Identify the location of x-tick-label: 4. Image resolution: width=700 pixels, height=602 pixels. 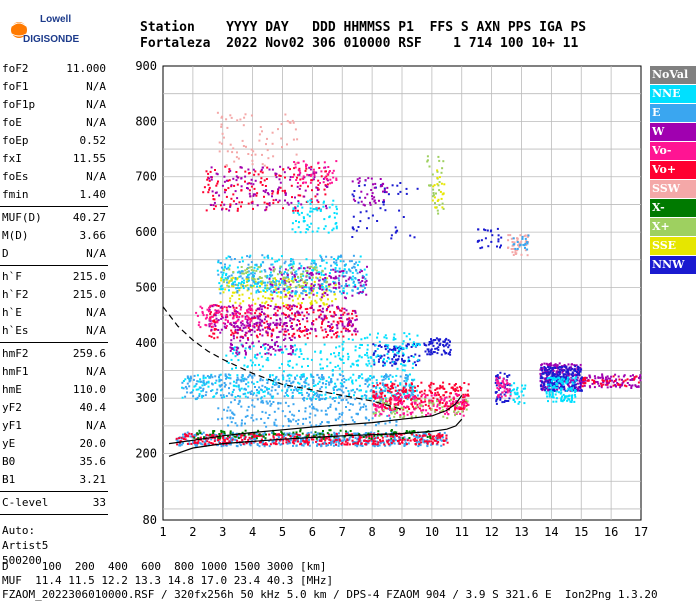
(252, 532).